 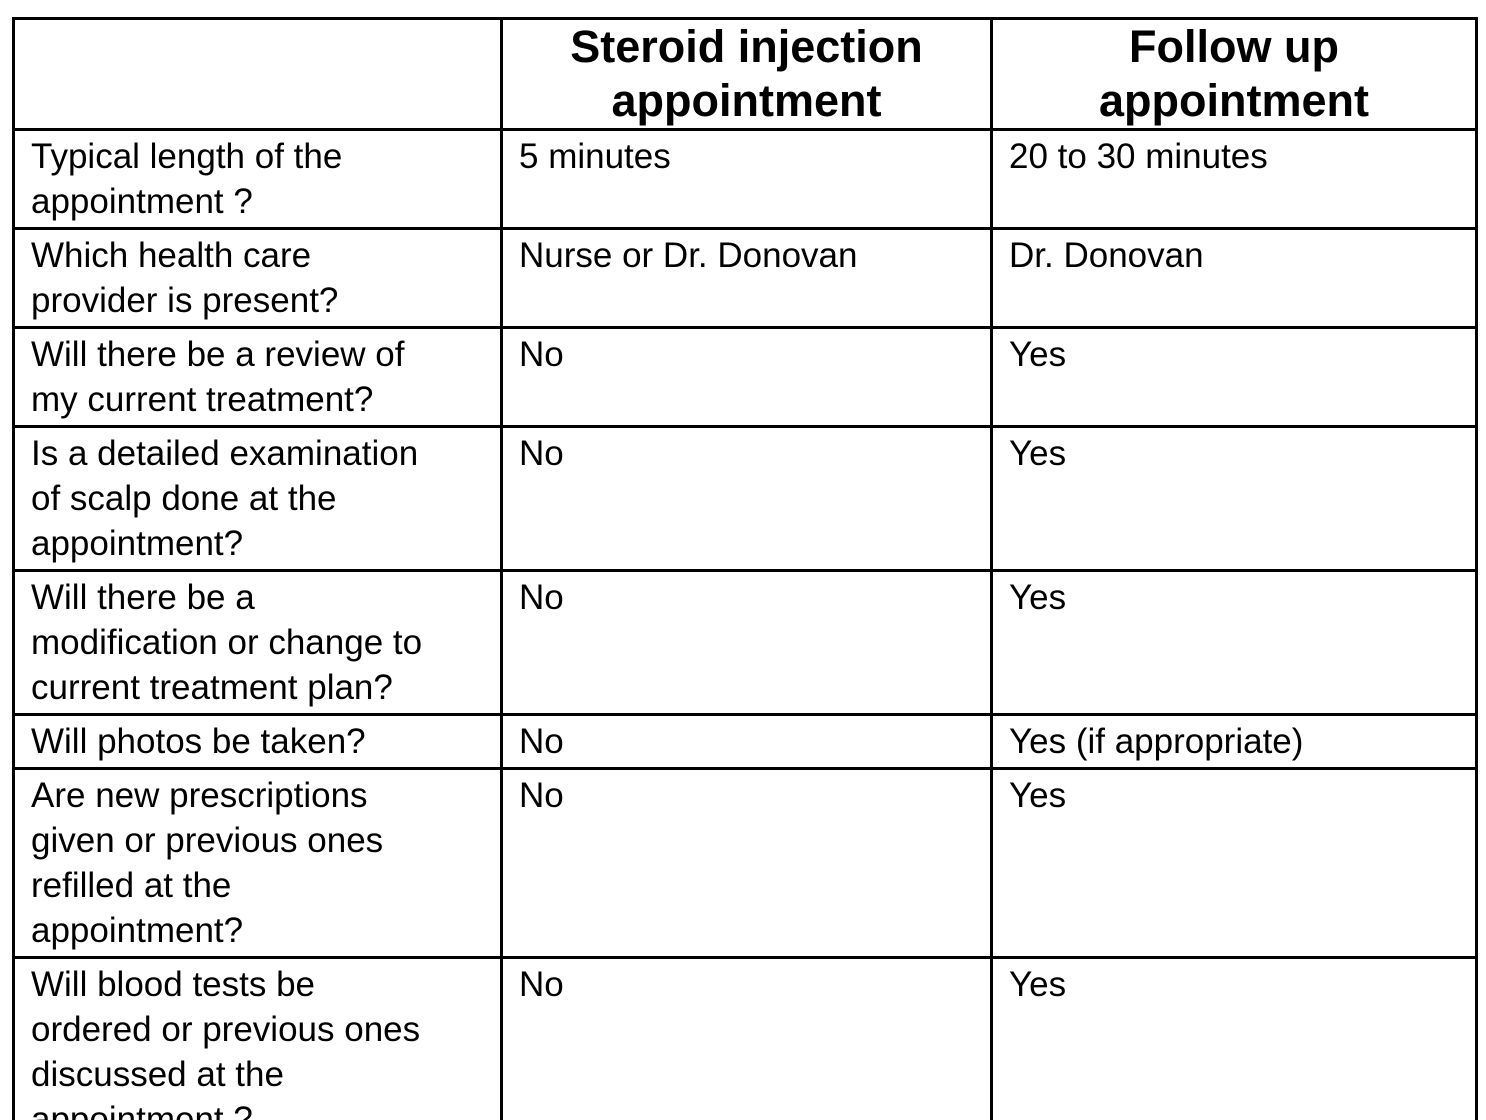 I want to click on header-steroid-injection: Steroid injection appointment, so click(x=746, y=74).